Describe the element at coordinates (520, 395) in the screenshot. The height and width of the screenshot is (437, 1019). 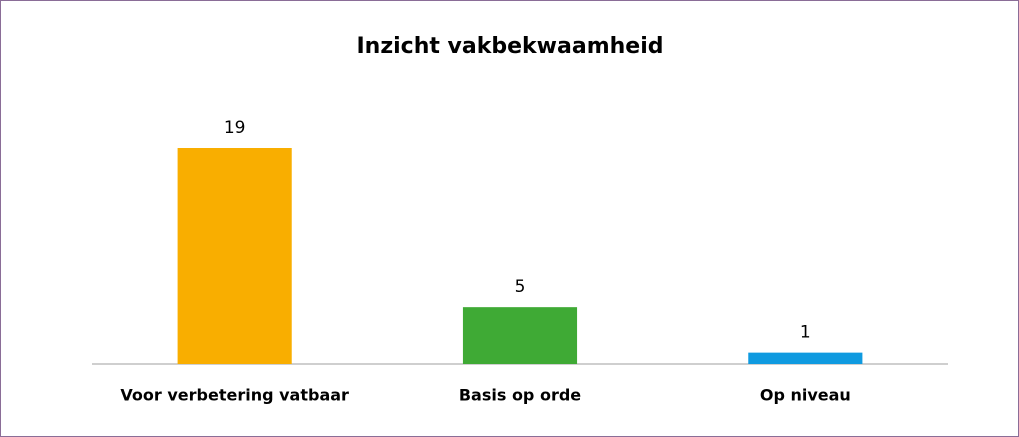
I see `x-tick-label: Basis op orde` at that location.